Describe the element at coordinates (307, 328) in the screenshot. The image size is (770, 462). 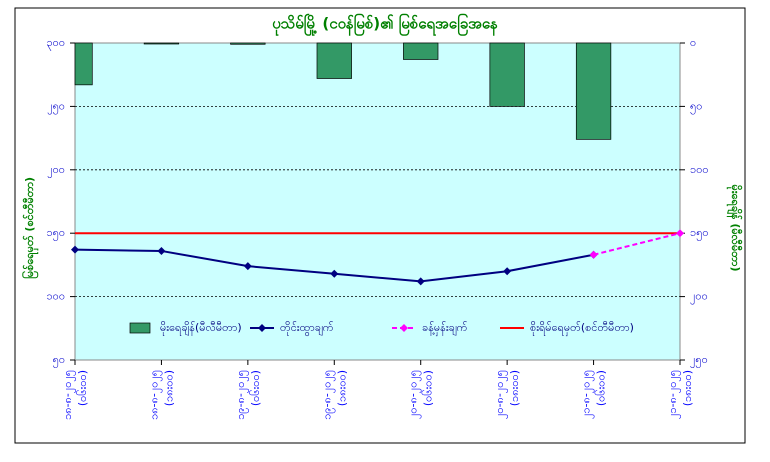
I see `legend-label: တိုင်းထွာချက်` at that location.